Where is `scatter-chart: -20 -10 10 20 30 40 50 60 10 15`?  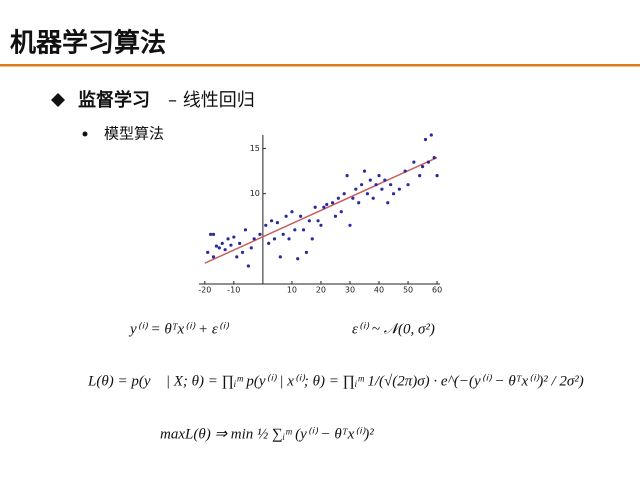 scatter-chart: -20 -10 10 20 30 40 50 60 10 15 is located at coordinates (320, 214).